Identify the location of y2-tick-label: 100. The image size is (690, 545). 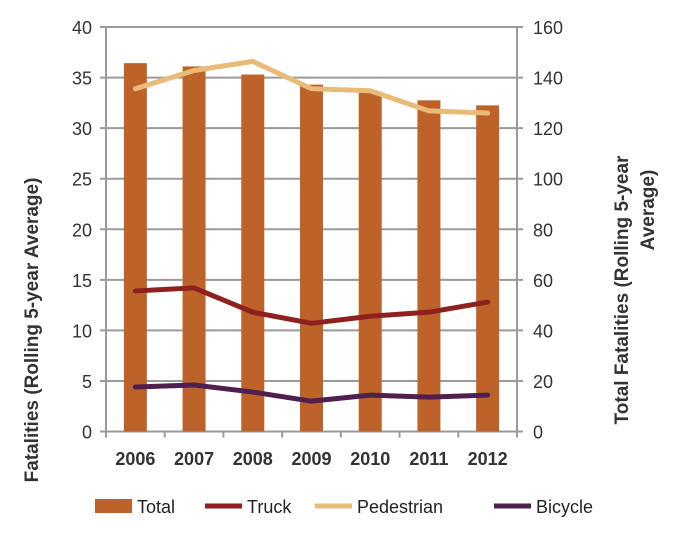
(548, 180).